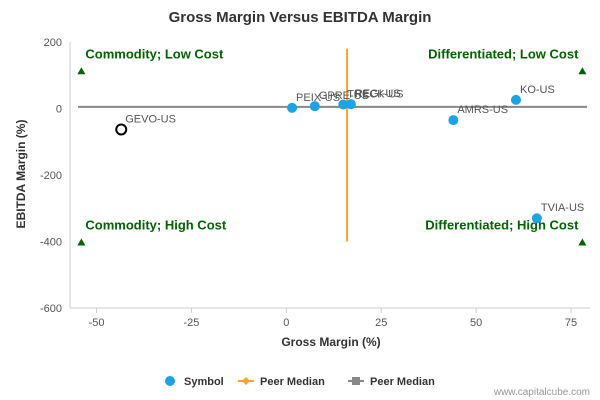 The width and height of the screenshot is (600, 400). What do you see at coordinates (318, 98) in the screenshot?
I see `data-point-label: PEIX-US` at bounding box center [318, 98].